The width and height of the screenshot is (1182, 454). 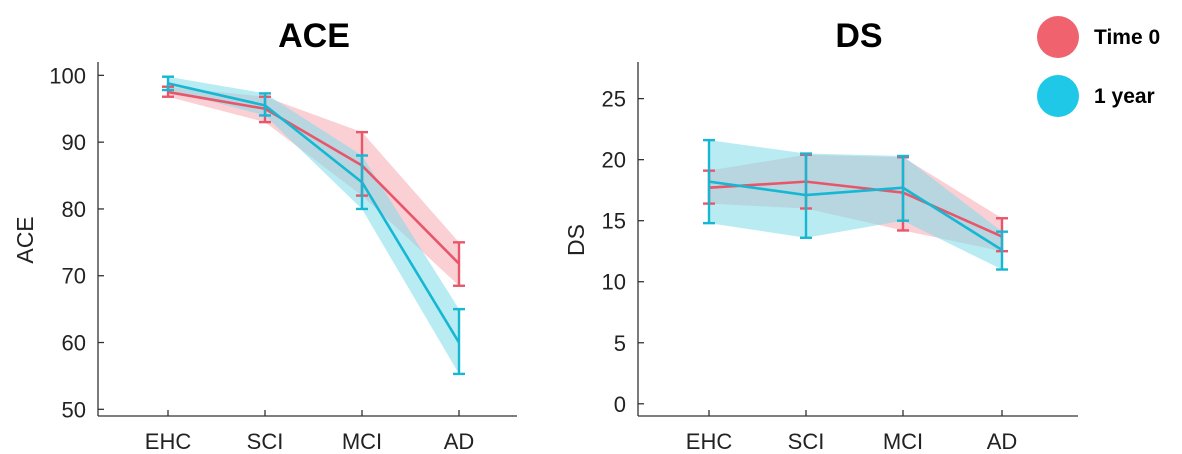 I want to click on ds-errorbar-1-year-sci, so click(x=806, y=195).